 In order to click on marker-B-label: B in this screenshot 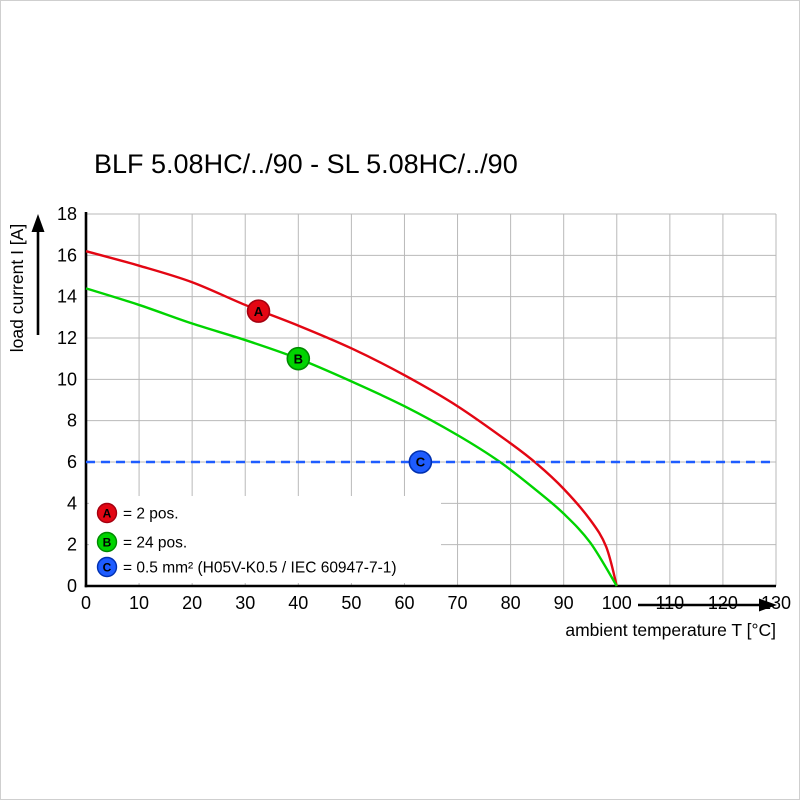, I will do `click(298, 358)`.